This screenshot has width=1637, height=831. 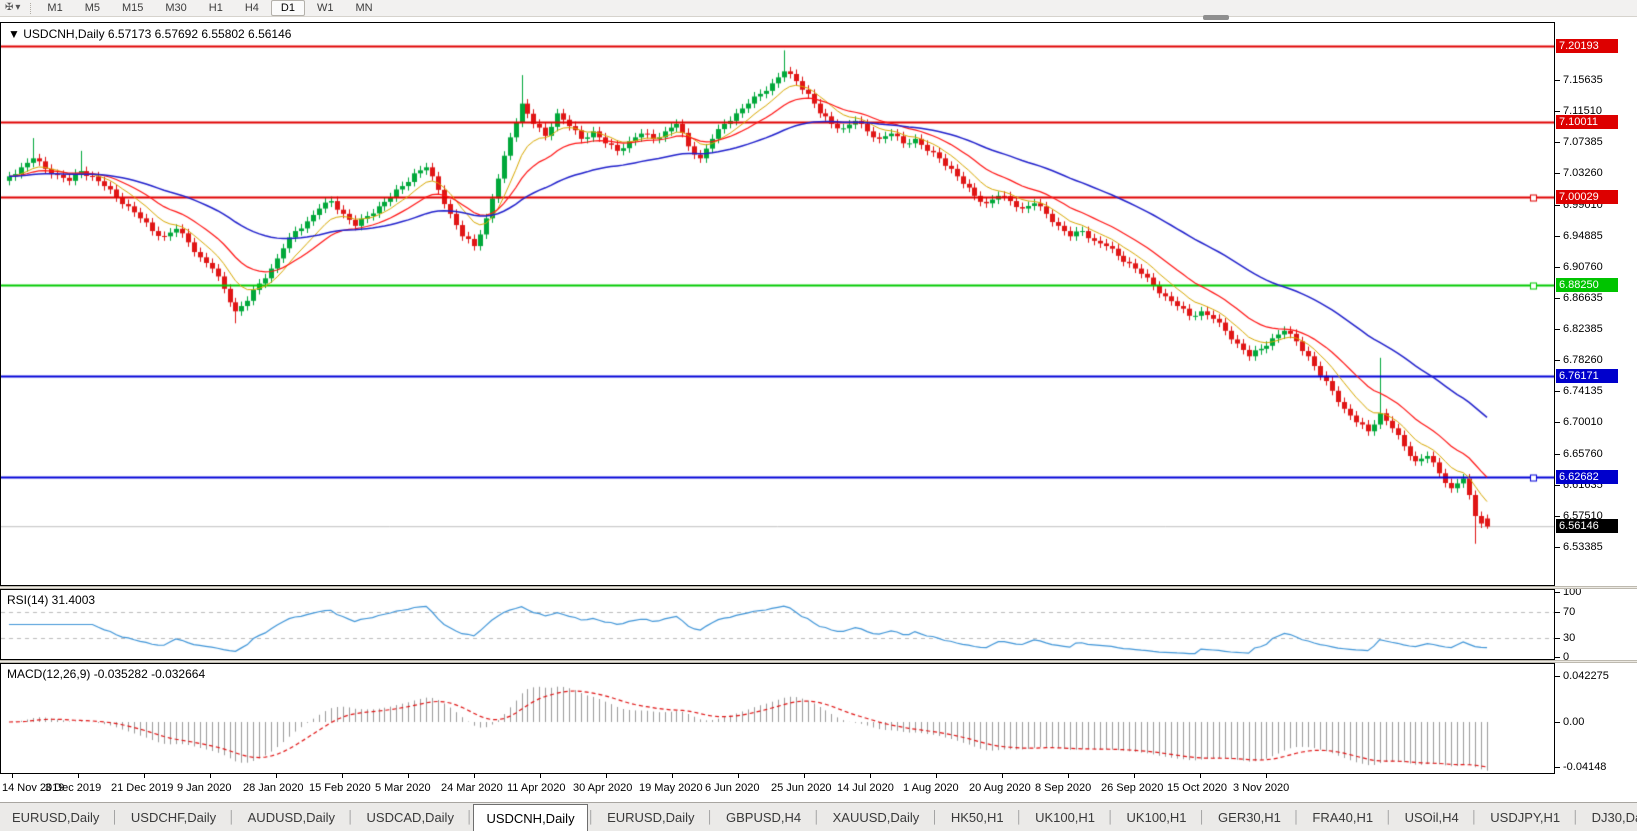 I want to click on chart-tab-hk50-8: HK50,H1, so click(x=977, y=817).